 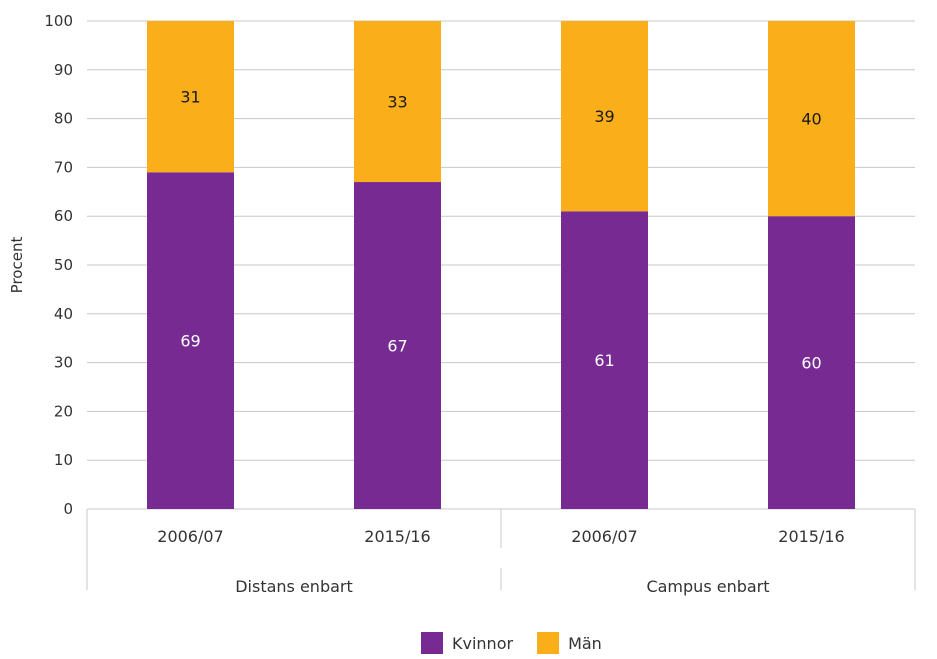 I want to click on data-label: 67, so click(x=397, y=346).